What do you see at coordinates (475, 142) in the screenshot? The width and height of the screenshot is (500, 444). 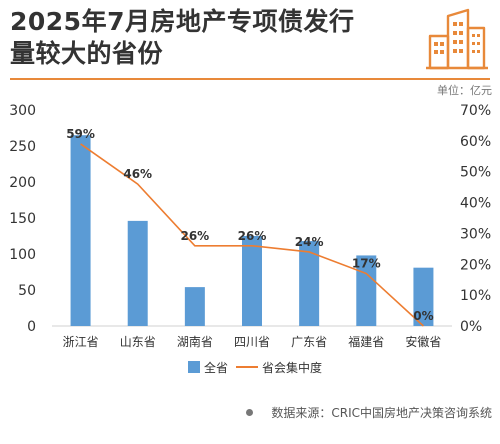 I see `y-right-tick-label: 60%` at bounding box center [475, 142].